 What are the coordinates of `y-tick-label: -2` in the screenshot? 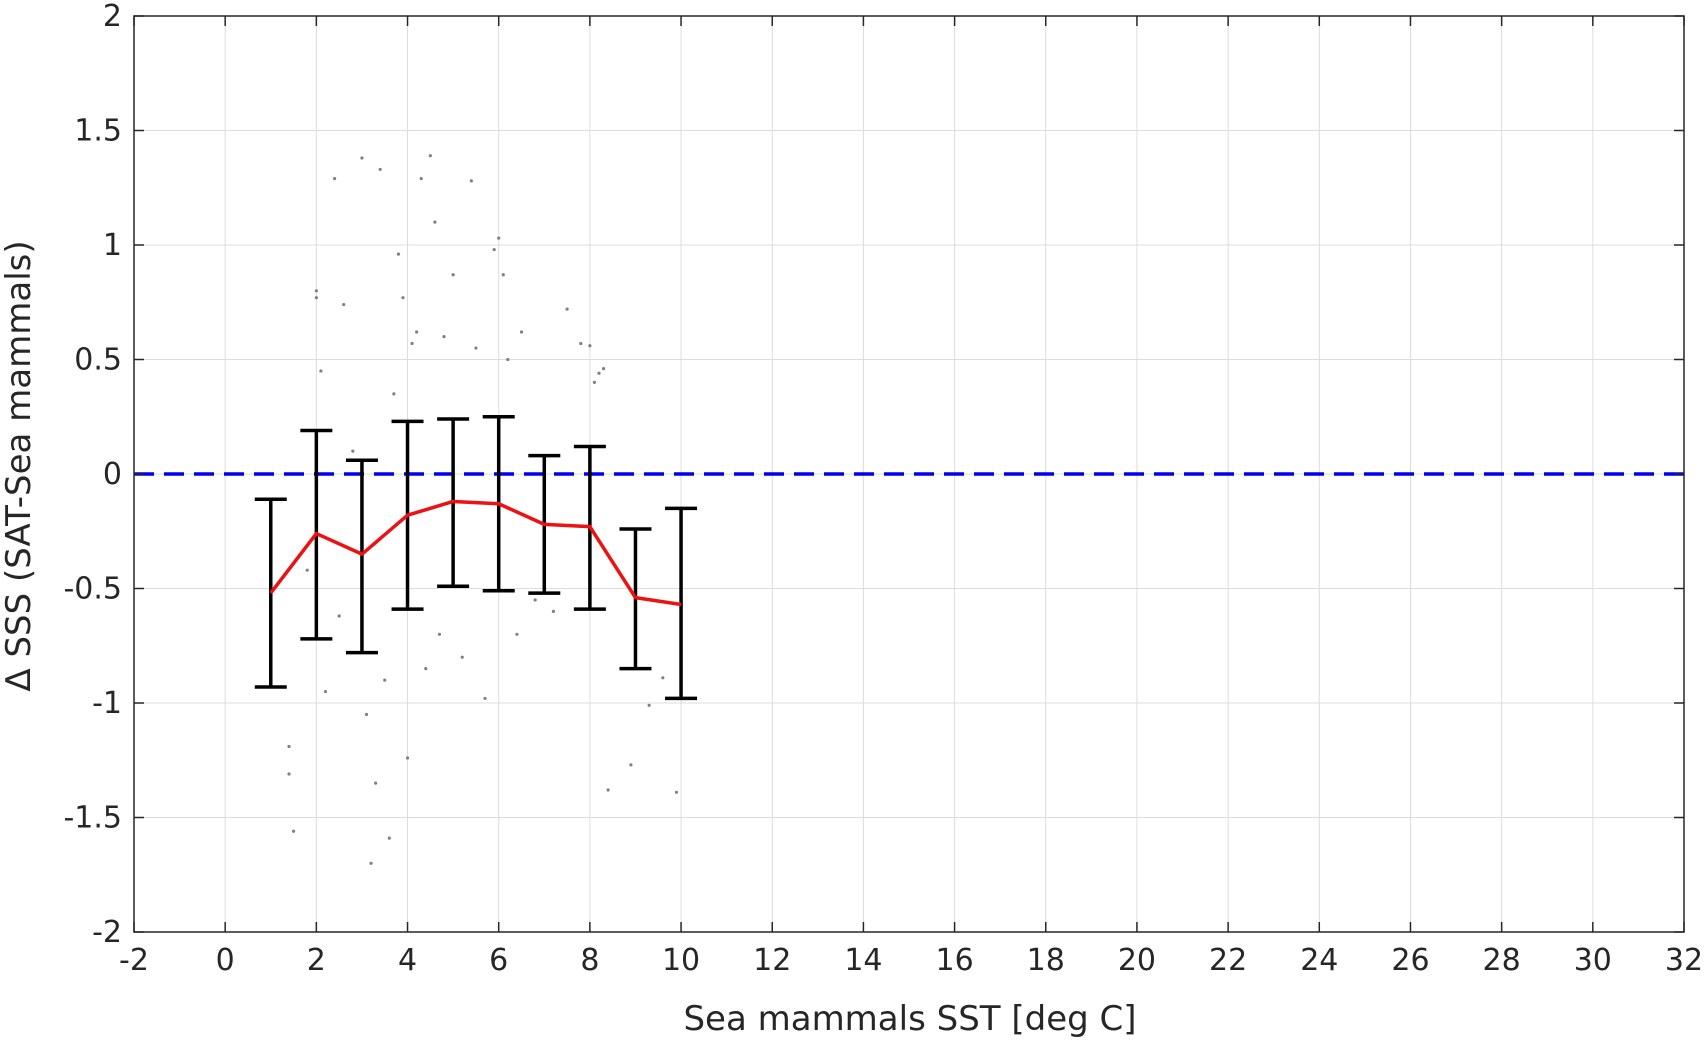 It's located at (107, 932).